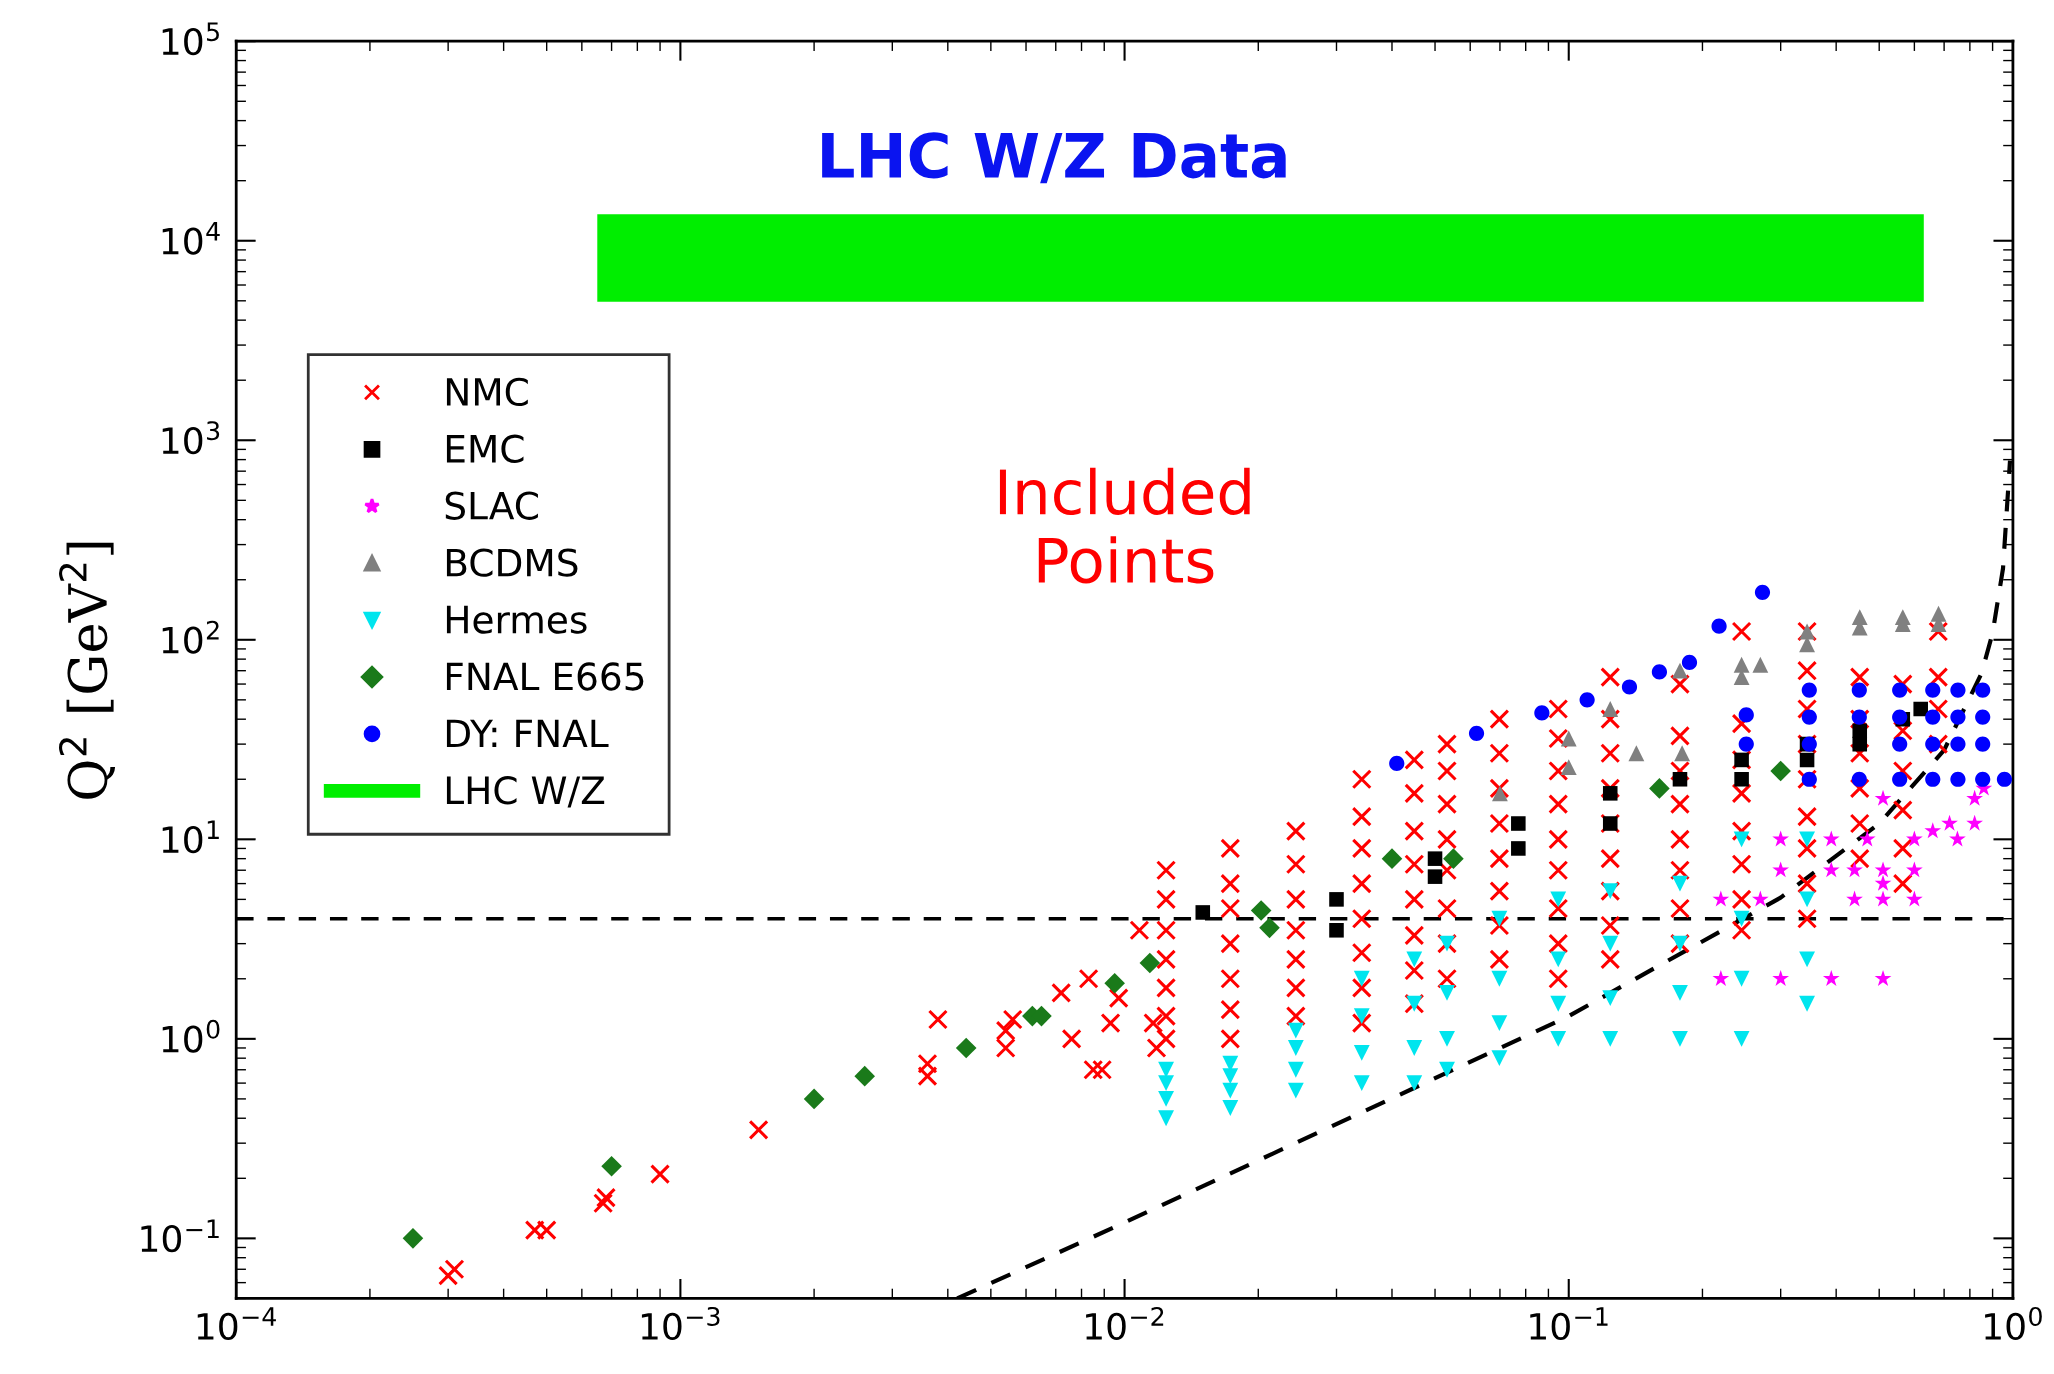 The height and width of the screenshot is (1374, 2054). Describe the element at coordinates (487, 392) in the screenshot. I see `legend-label: NMC` at that location.